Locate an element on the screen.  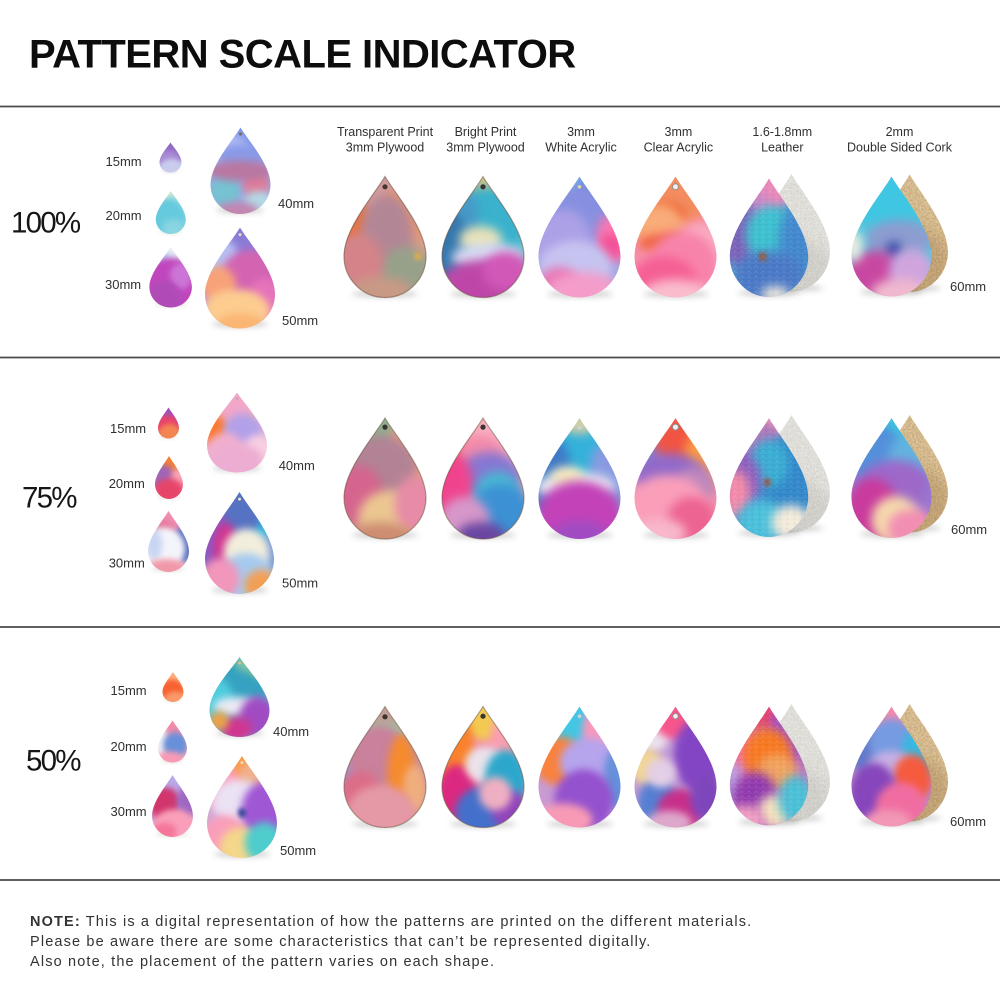
svg-text: 50% is located at coordinates (53, 761).